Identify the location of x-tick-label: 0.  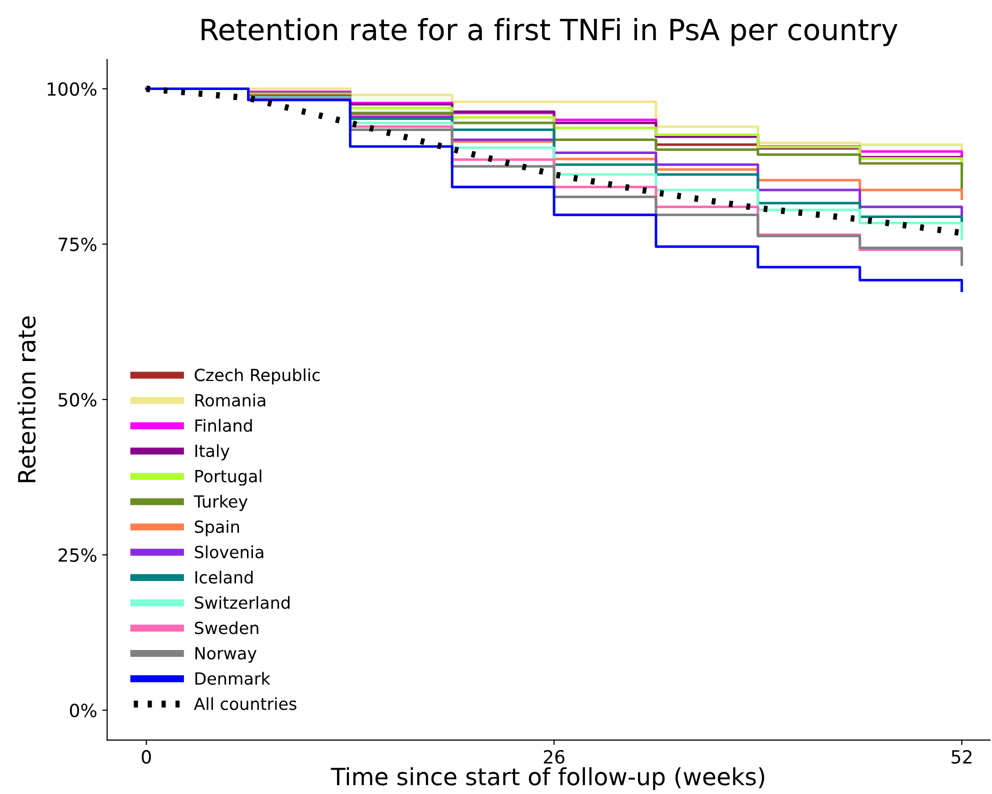
(146, 757).